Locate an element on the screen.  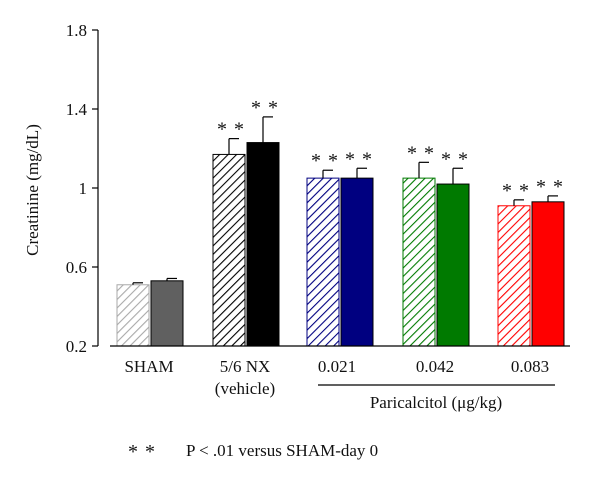
category-label: 0.083 is located at coordinates (530, 366).